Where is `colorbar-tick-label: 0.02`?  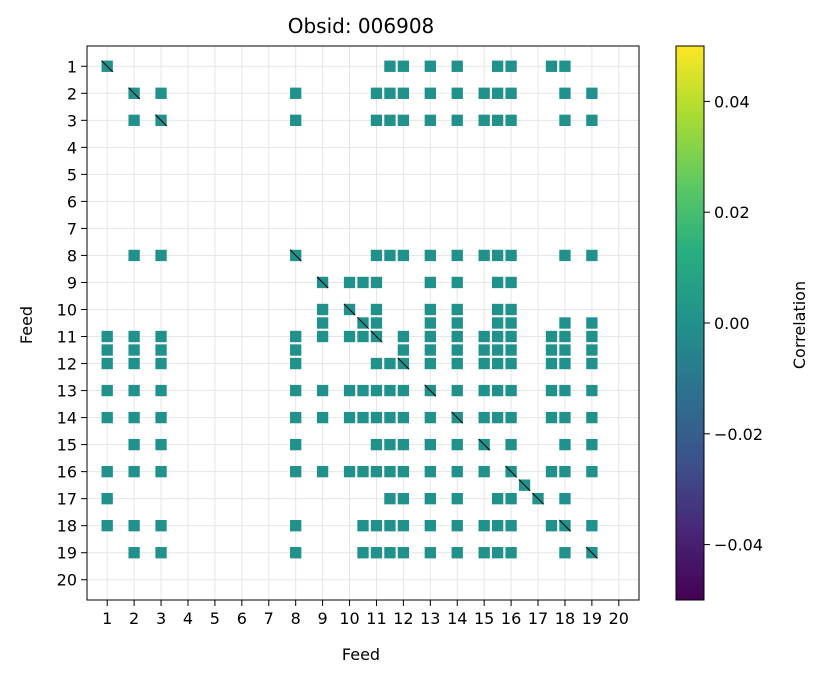
colorbar-tick-label: 0.02 is located at coordinates (732, 212).